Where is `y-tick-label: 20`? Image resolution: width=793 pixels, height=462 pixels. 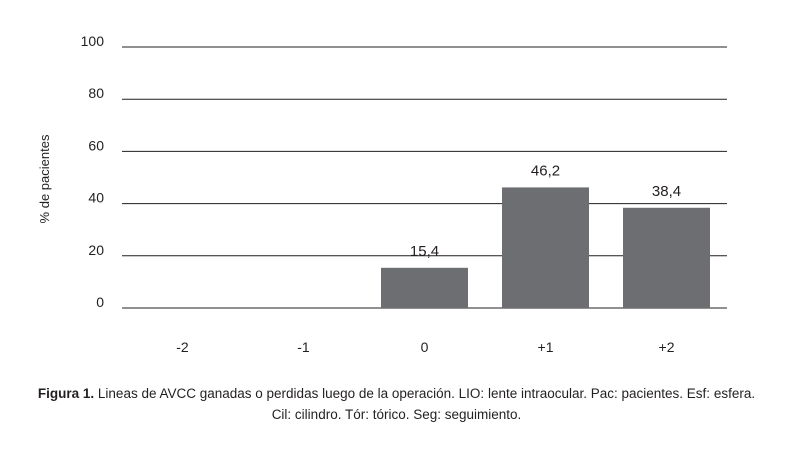
y-tick-label: 20 is located at coordinates (96, 250).